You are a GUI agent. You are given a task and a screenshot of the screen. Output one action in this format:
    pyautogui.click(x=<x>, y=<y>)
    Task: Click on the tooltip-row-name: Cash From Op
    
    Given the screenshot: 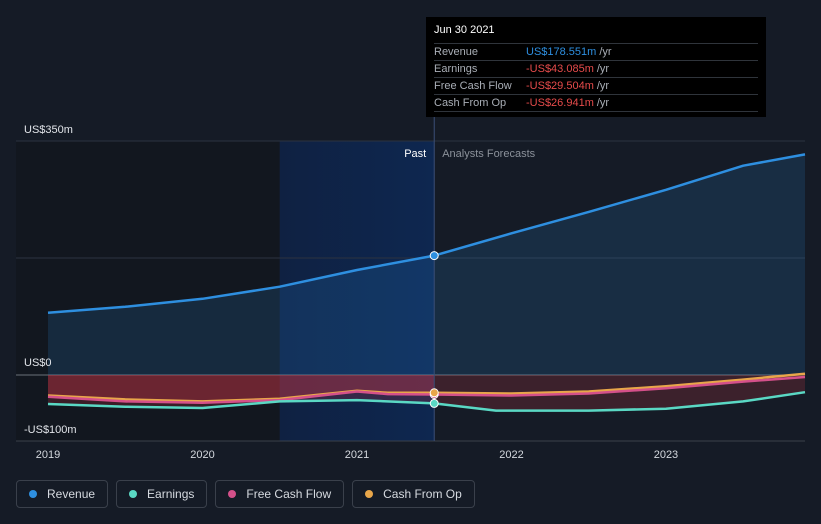 What is the action you would take?
    pyautogui.click(x=470, y=103)
    